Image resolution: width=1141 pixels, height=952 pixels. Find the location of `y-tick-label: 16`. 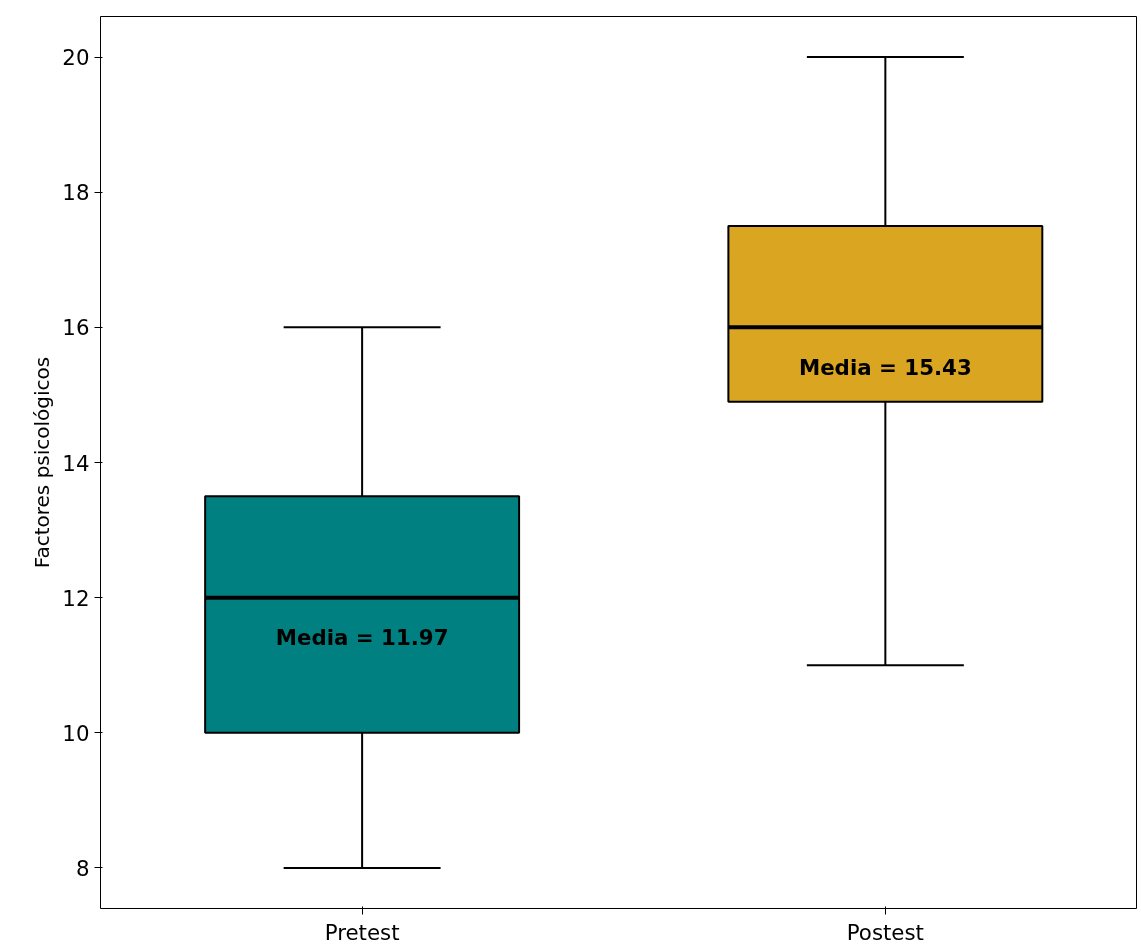

y-tick-label: 16 is located at coordinates (76, 328).